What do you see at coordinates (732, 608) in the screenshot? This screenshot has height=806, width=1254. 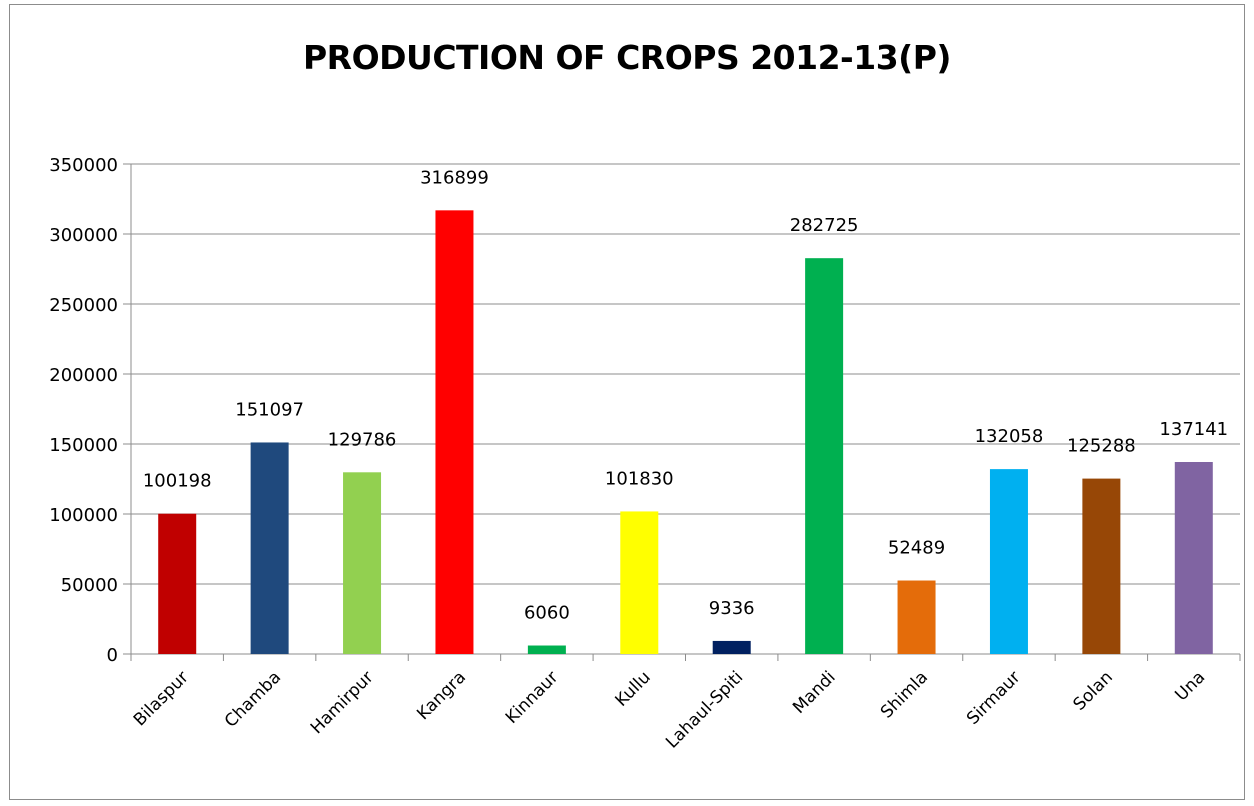 I see `data-label: 9336` at bounding box center [732, 608].